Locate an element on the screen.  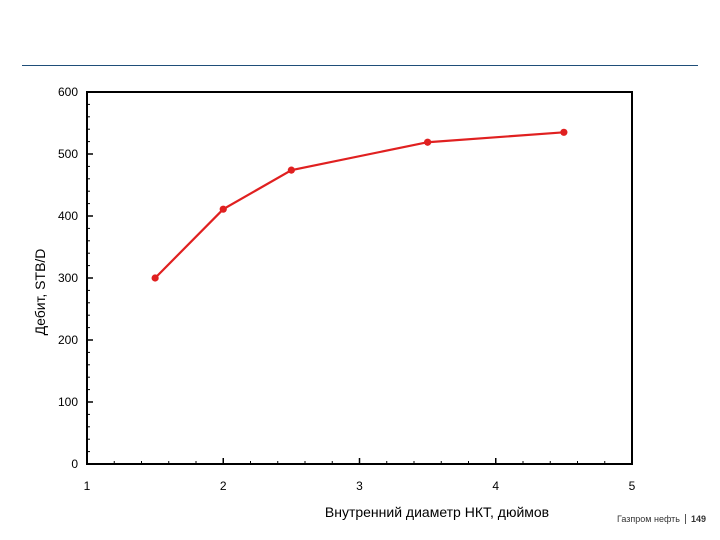
x-tick-label: 3 is located at coordinates (359, 486).